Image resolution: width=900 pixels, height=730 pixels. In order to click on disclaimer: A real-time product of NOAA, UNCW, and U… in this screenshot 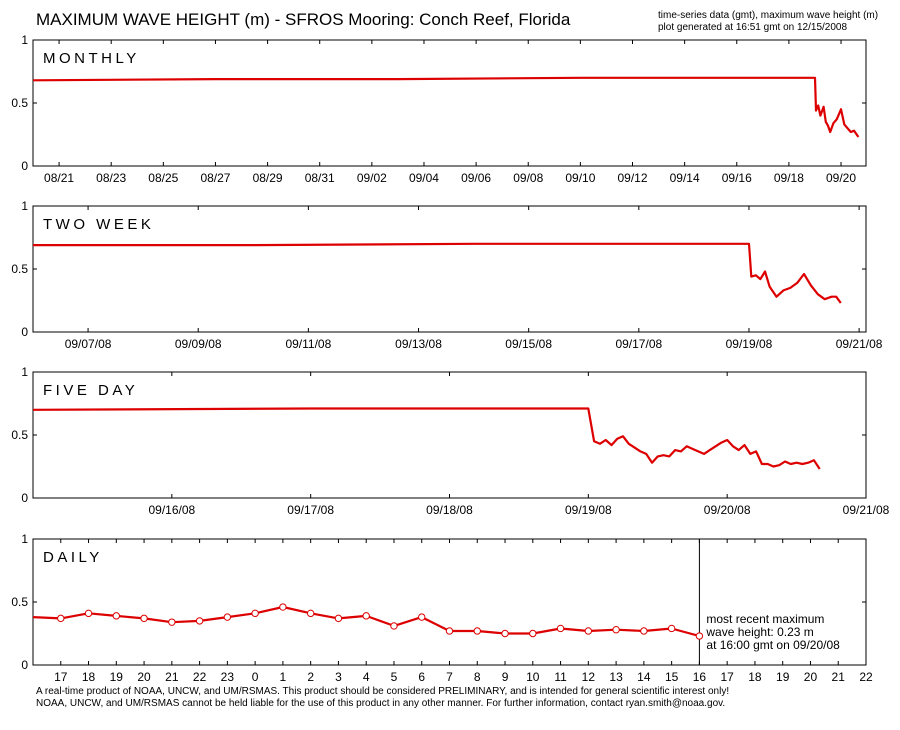, I will do `click(382, 698)`.